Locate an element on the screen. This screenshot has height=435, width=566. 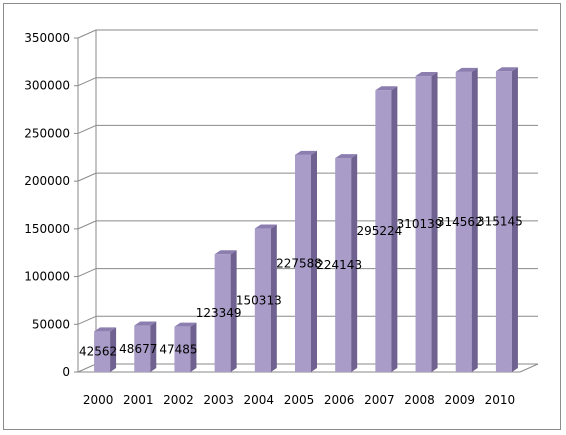
y-tick-label: 300000 is located at coordinates (47, 86).